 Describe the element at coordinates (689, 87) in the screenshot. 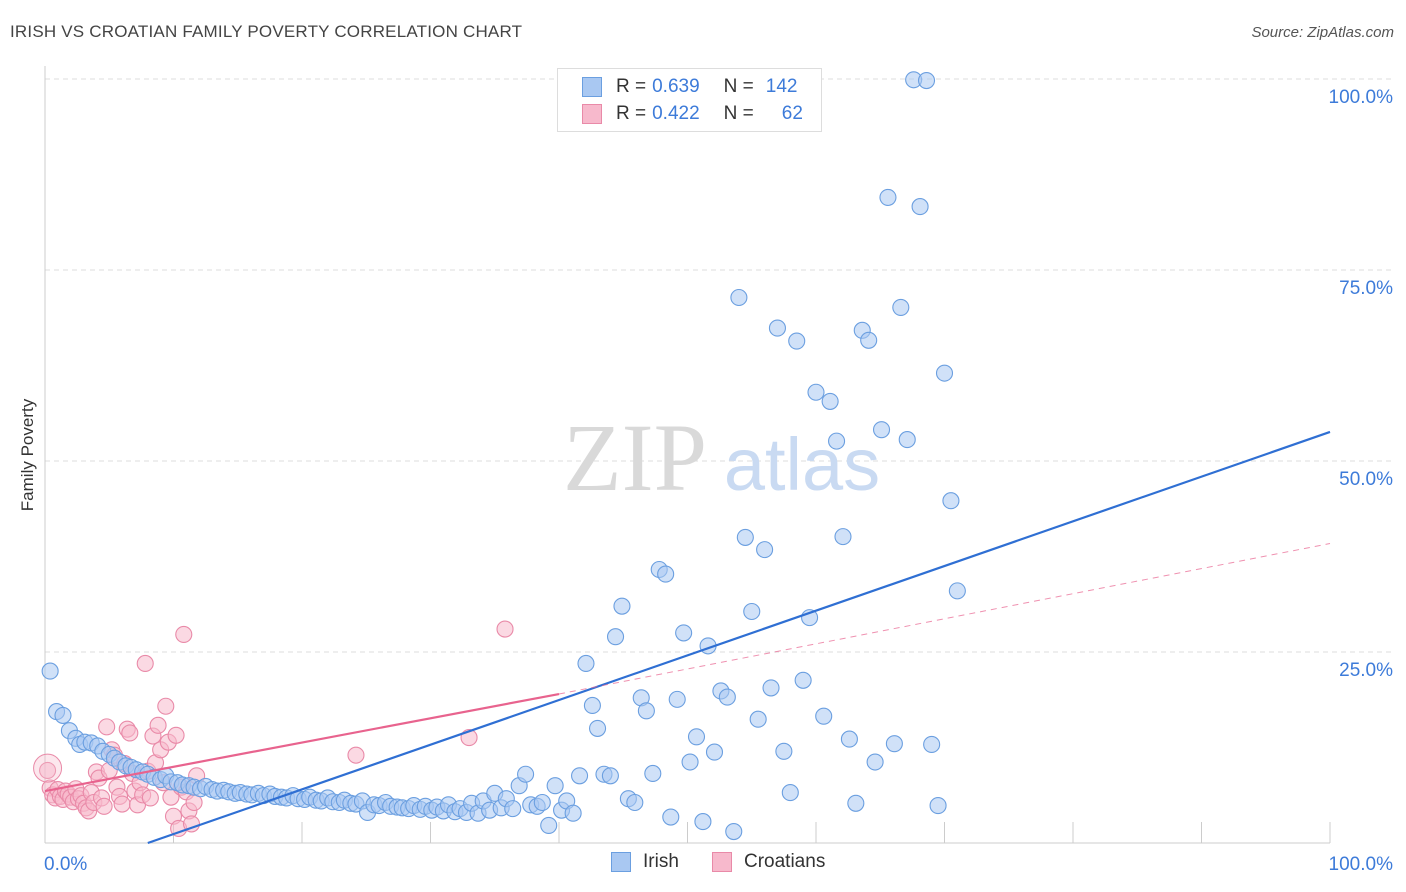

I see `legend-row-irish: R = 0.639 N = 142` at that location.